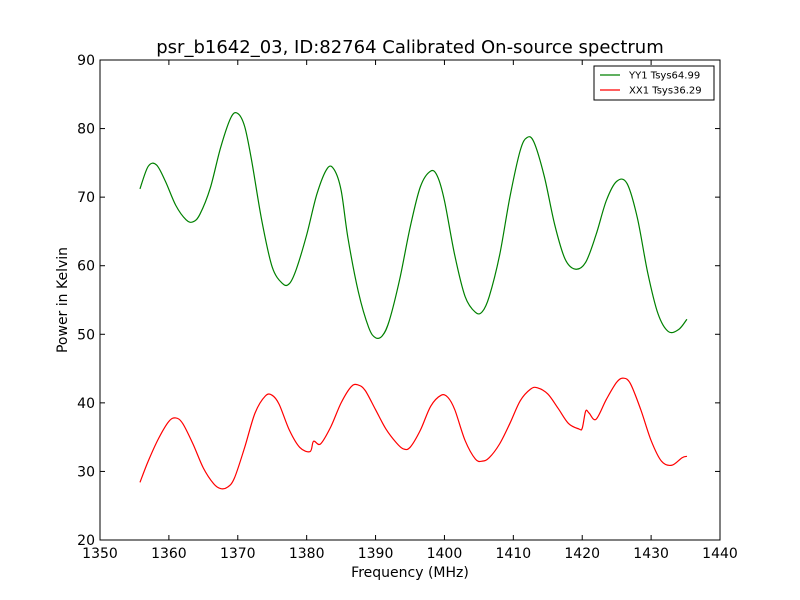 Image resolution: width=800 pixels, height=600 pixels. I want to click on x-tick-label: 1380, so click(307, 554).